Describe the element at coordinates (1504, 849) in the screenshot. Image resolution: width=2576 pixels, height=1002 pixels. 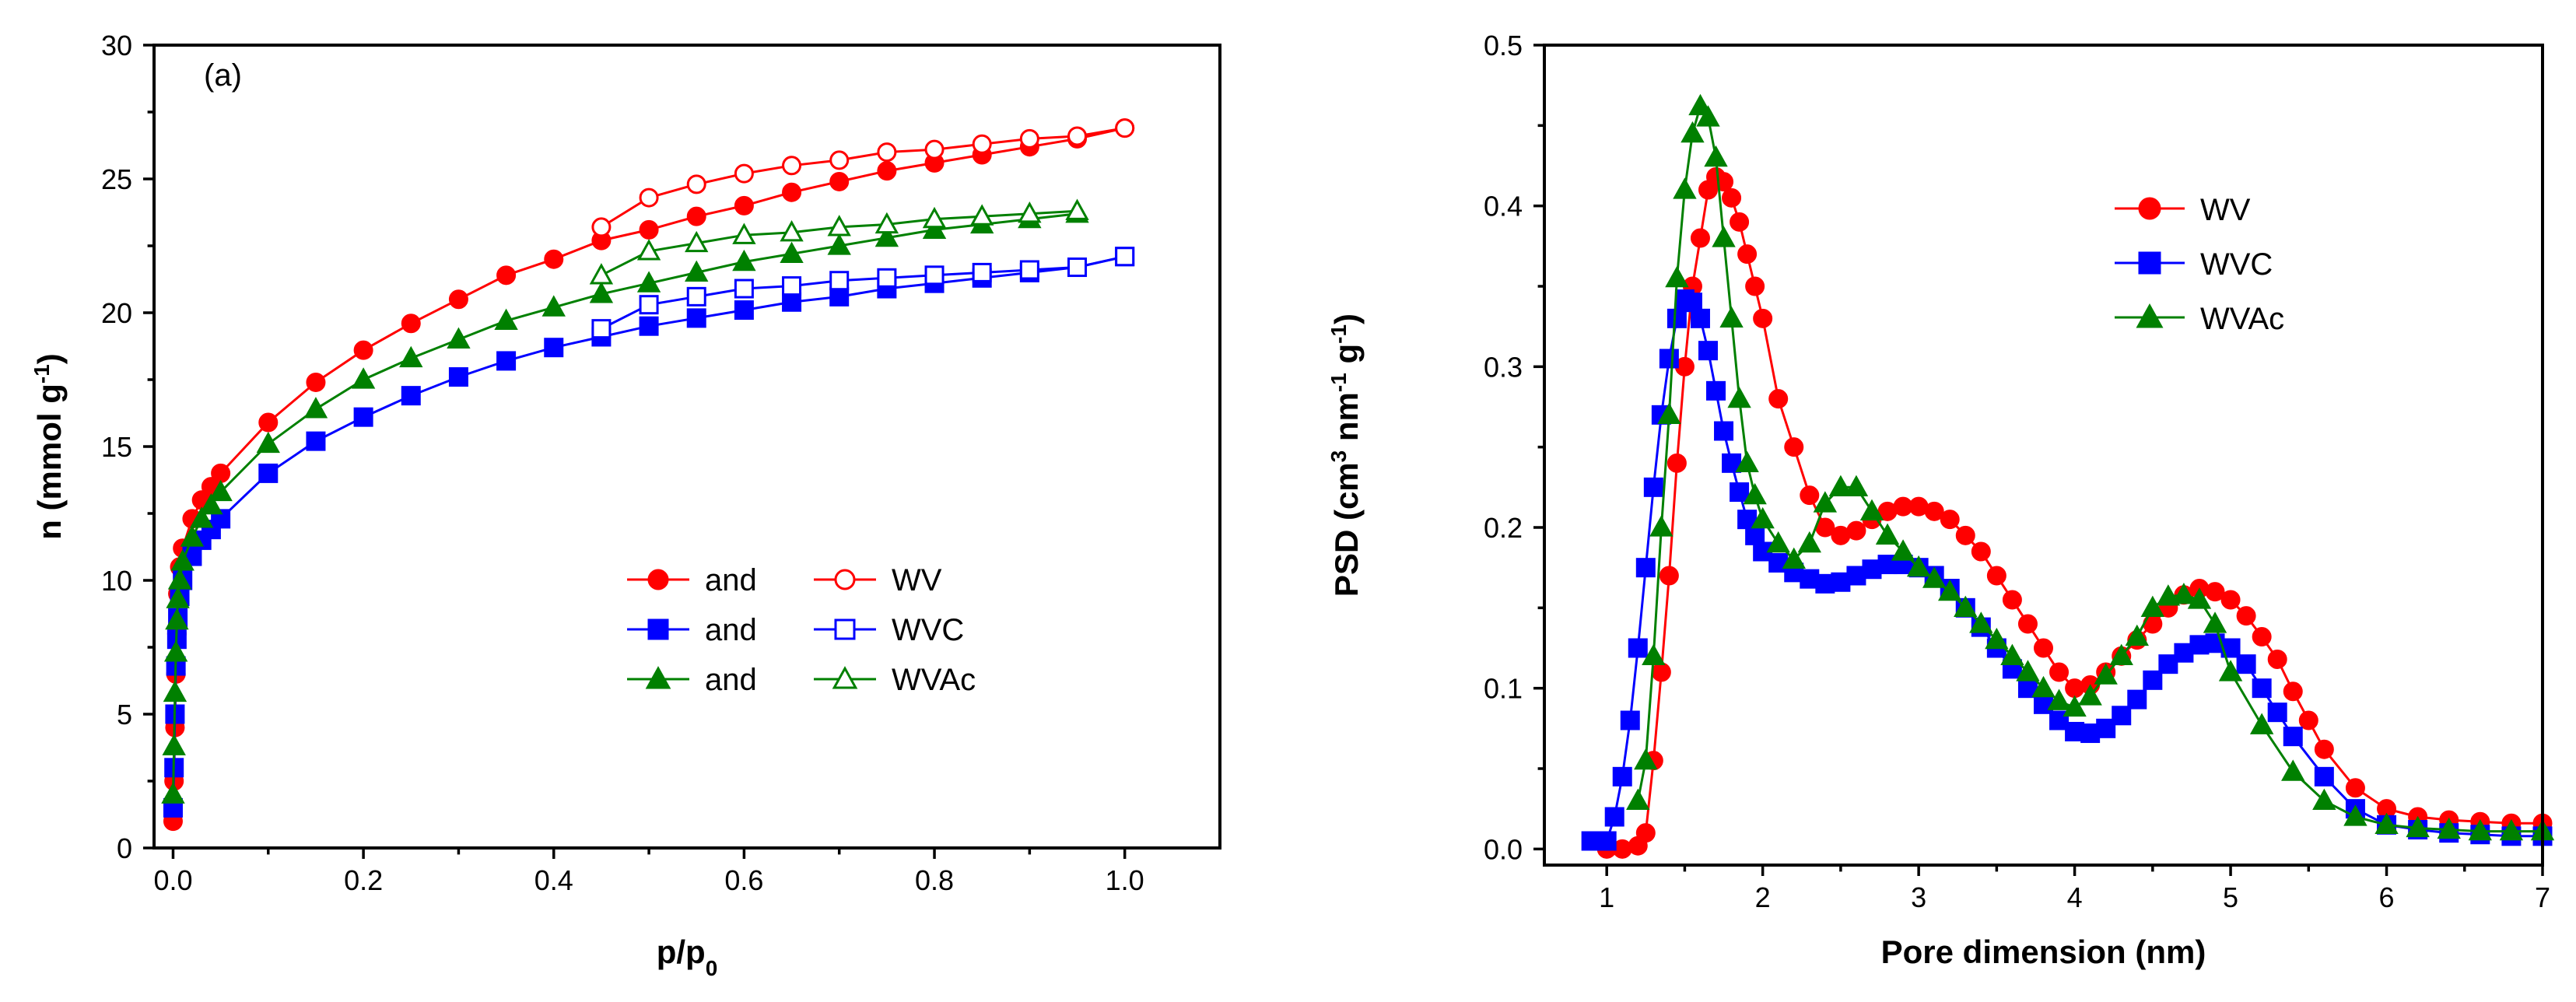
I see `y-tick-label: 0.0` at that location.